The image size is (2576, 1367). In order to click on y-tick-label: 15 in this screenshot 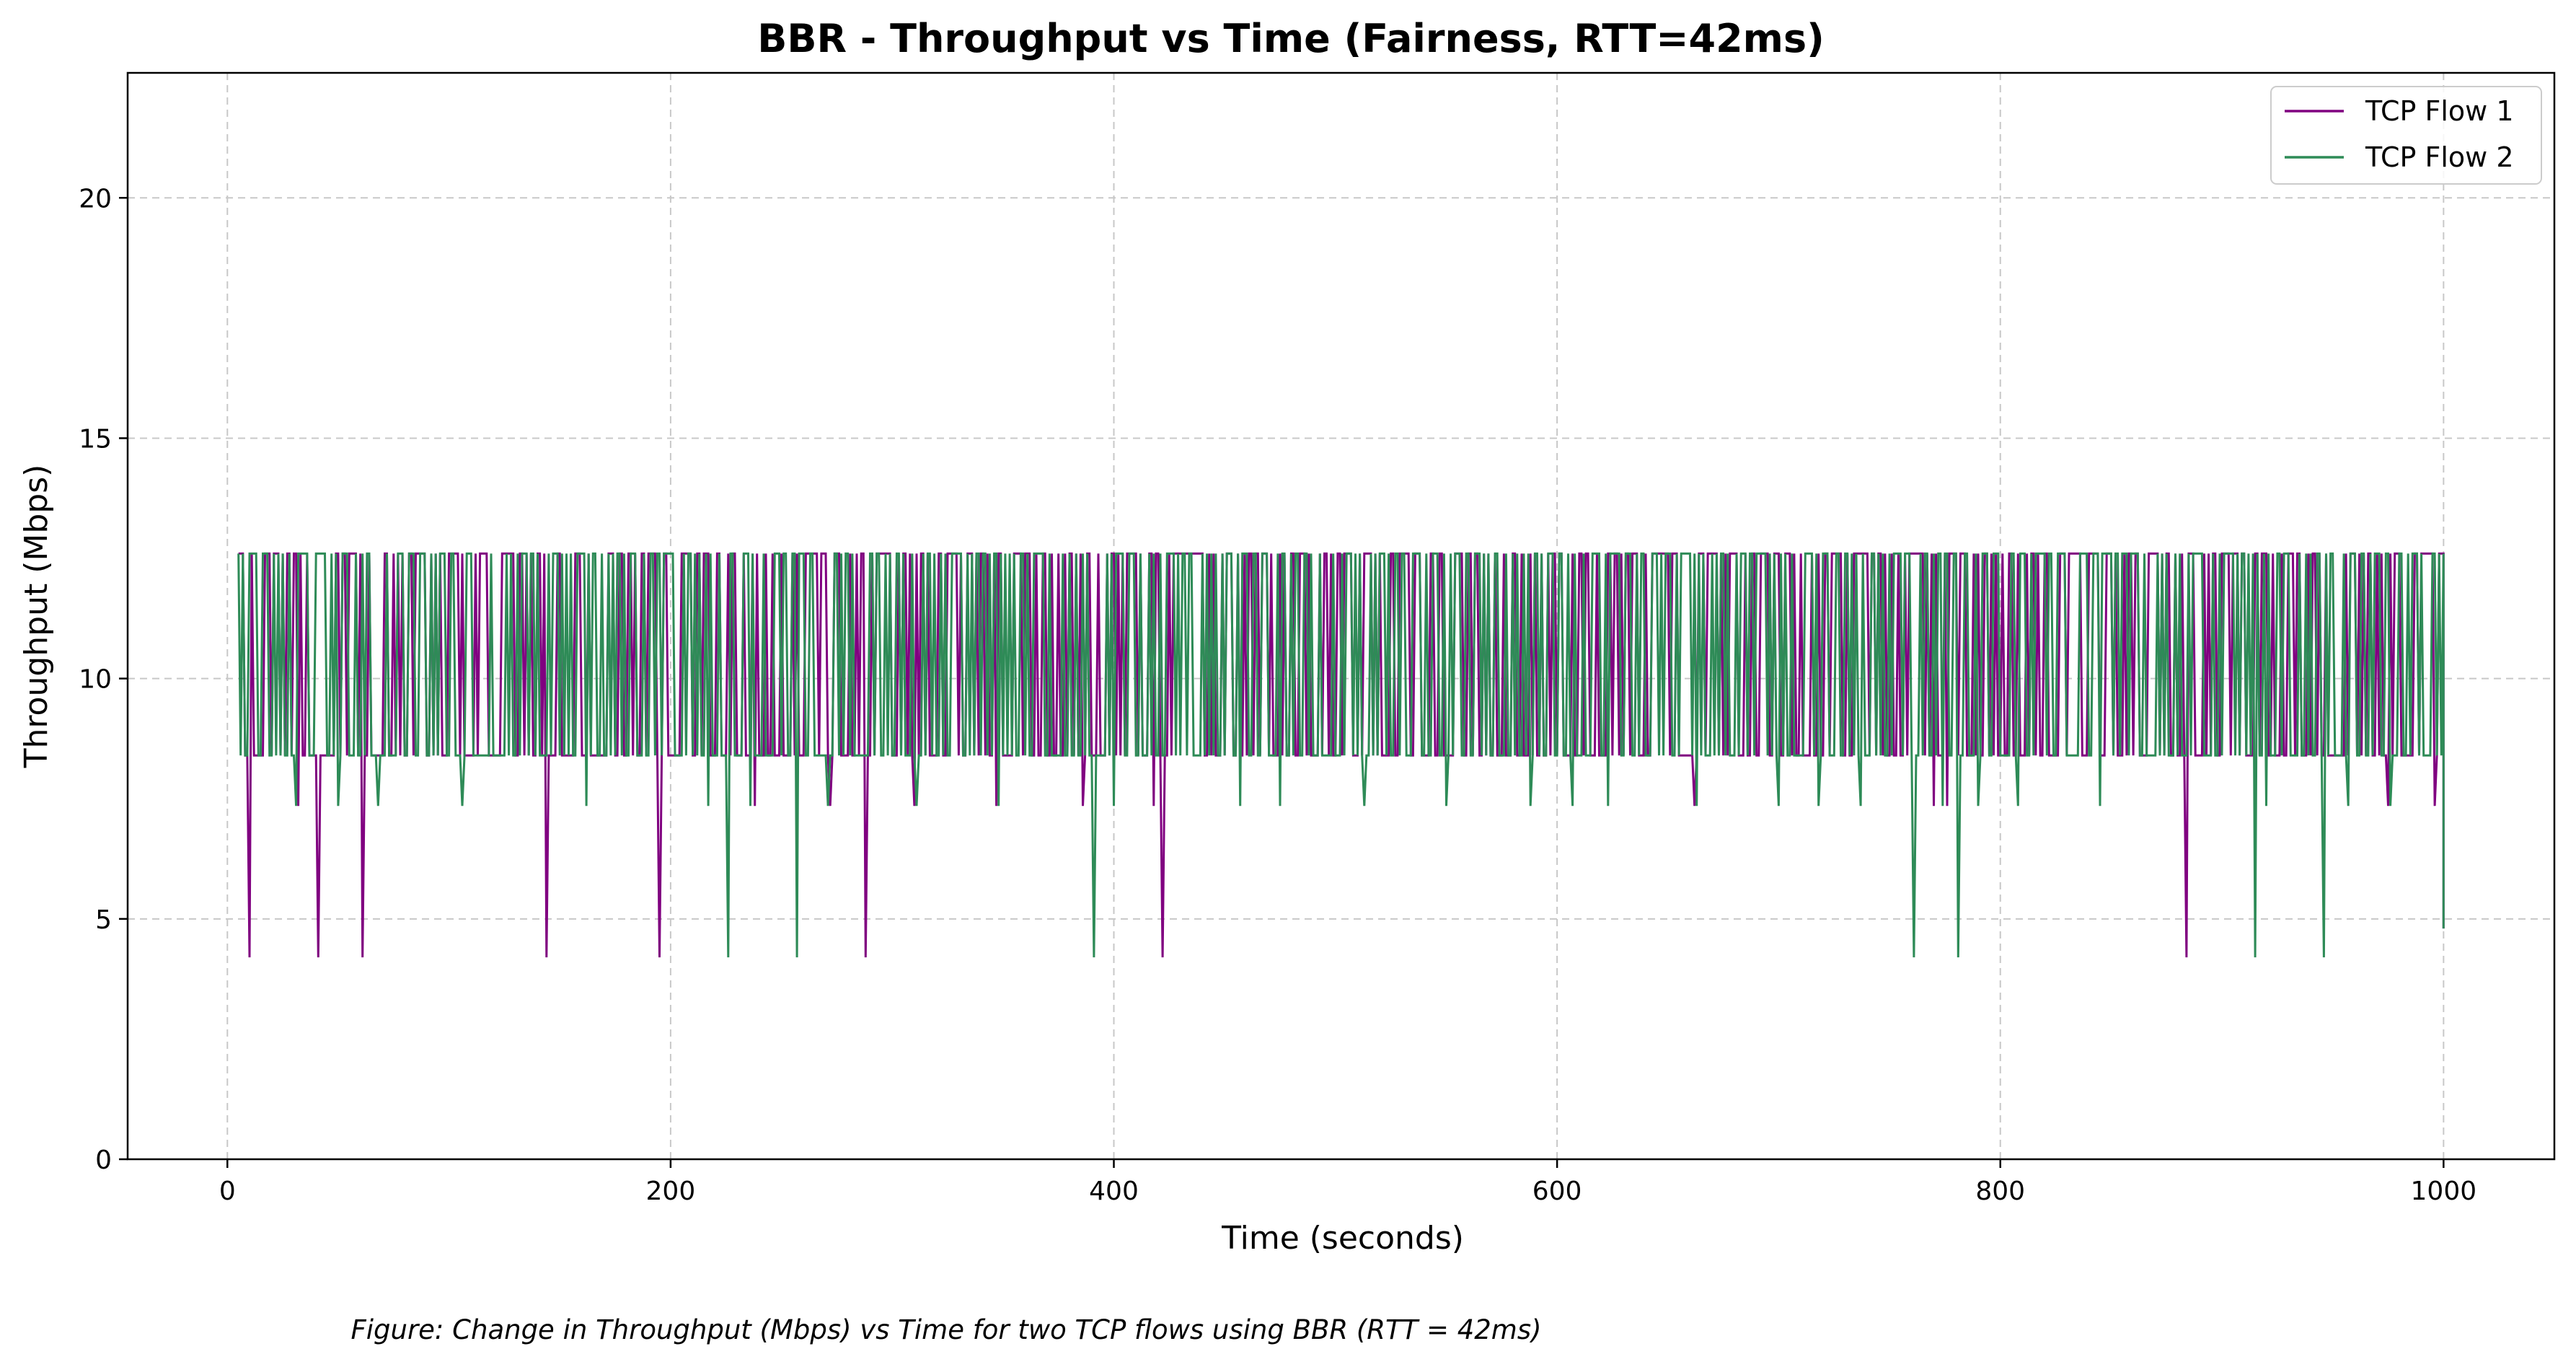, I will do `click(95, 439)`.